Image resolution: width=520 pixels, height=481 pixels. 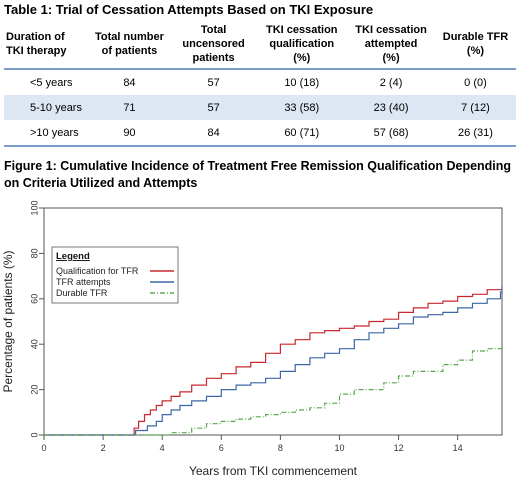 I want to click on y-axis-label: Percentage of patients (%), so click(x=8, y=321).